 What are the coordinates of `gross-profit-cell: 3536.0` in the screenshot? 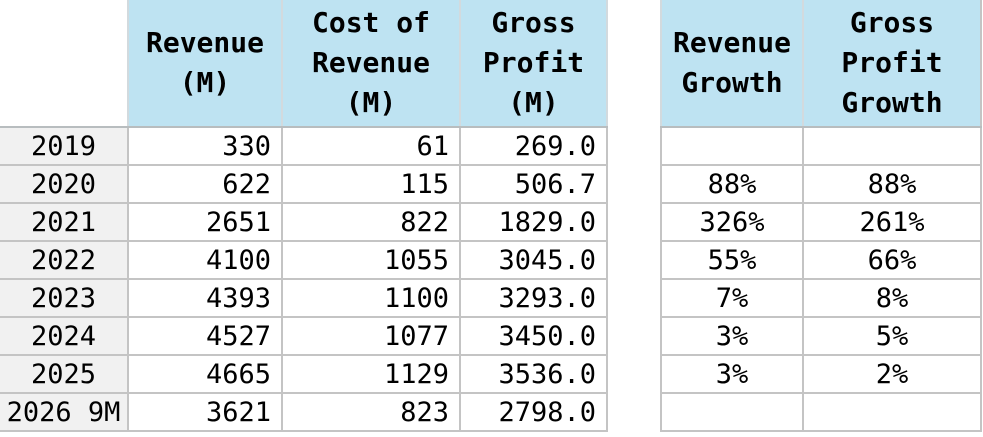 It's located at (533, 374).